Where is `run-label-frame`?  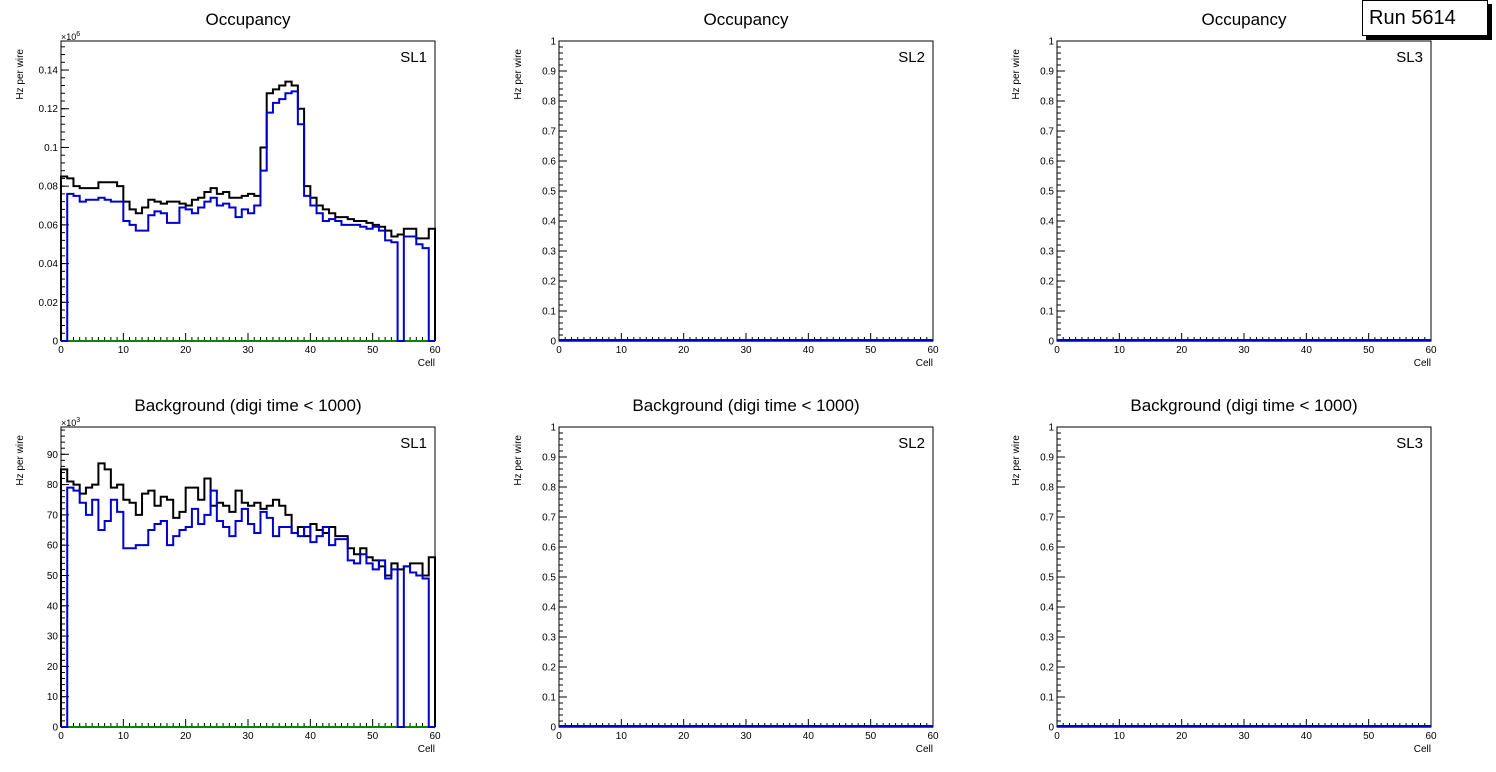 run-label-frame is located at coordinates (1425, 18).